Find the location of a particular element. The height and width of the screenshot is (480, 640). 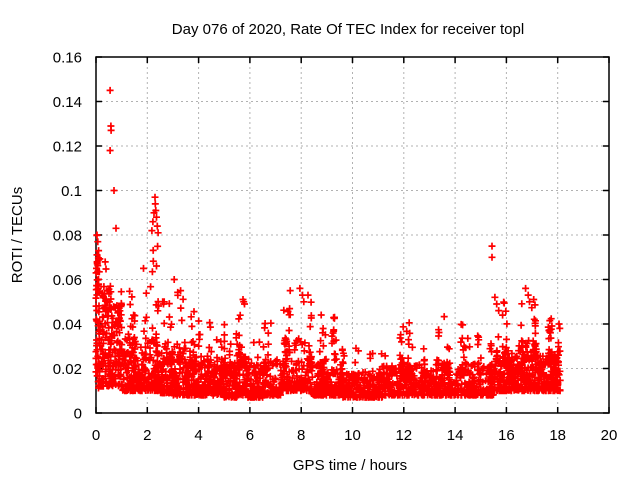

x-tick-label: 4 is located at coordinates (198, 435).